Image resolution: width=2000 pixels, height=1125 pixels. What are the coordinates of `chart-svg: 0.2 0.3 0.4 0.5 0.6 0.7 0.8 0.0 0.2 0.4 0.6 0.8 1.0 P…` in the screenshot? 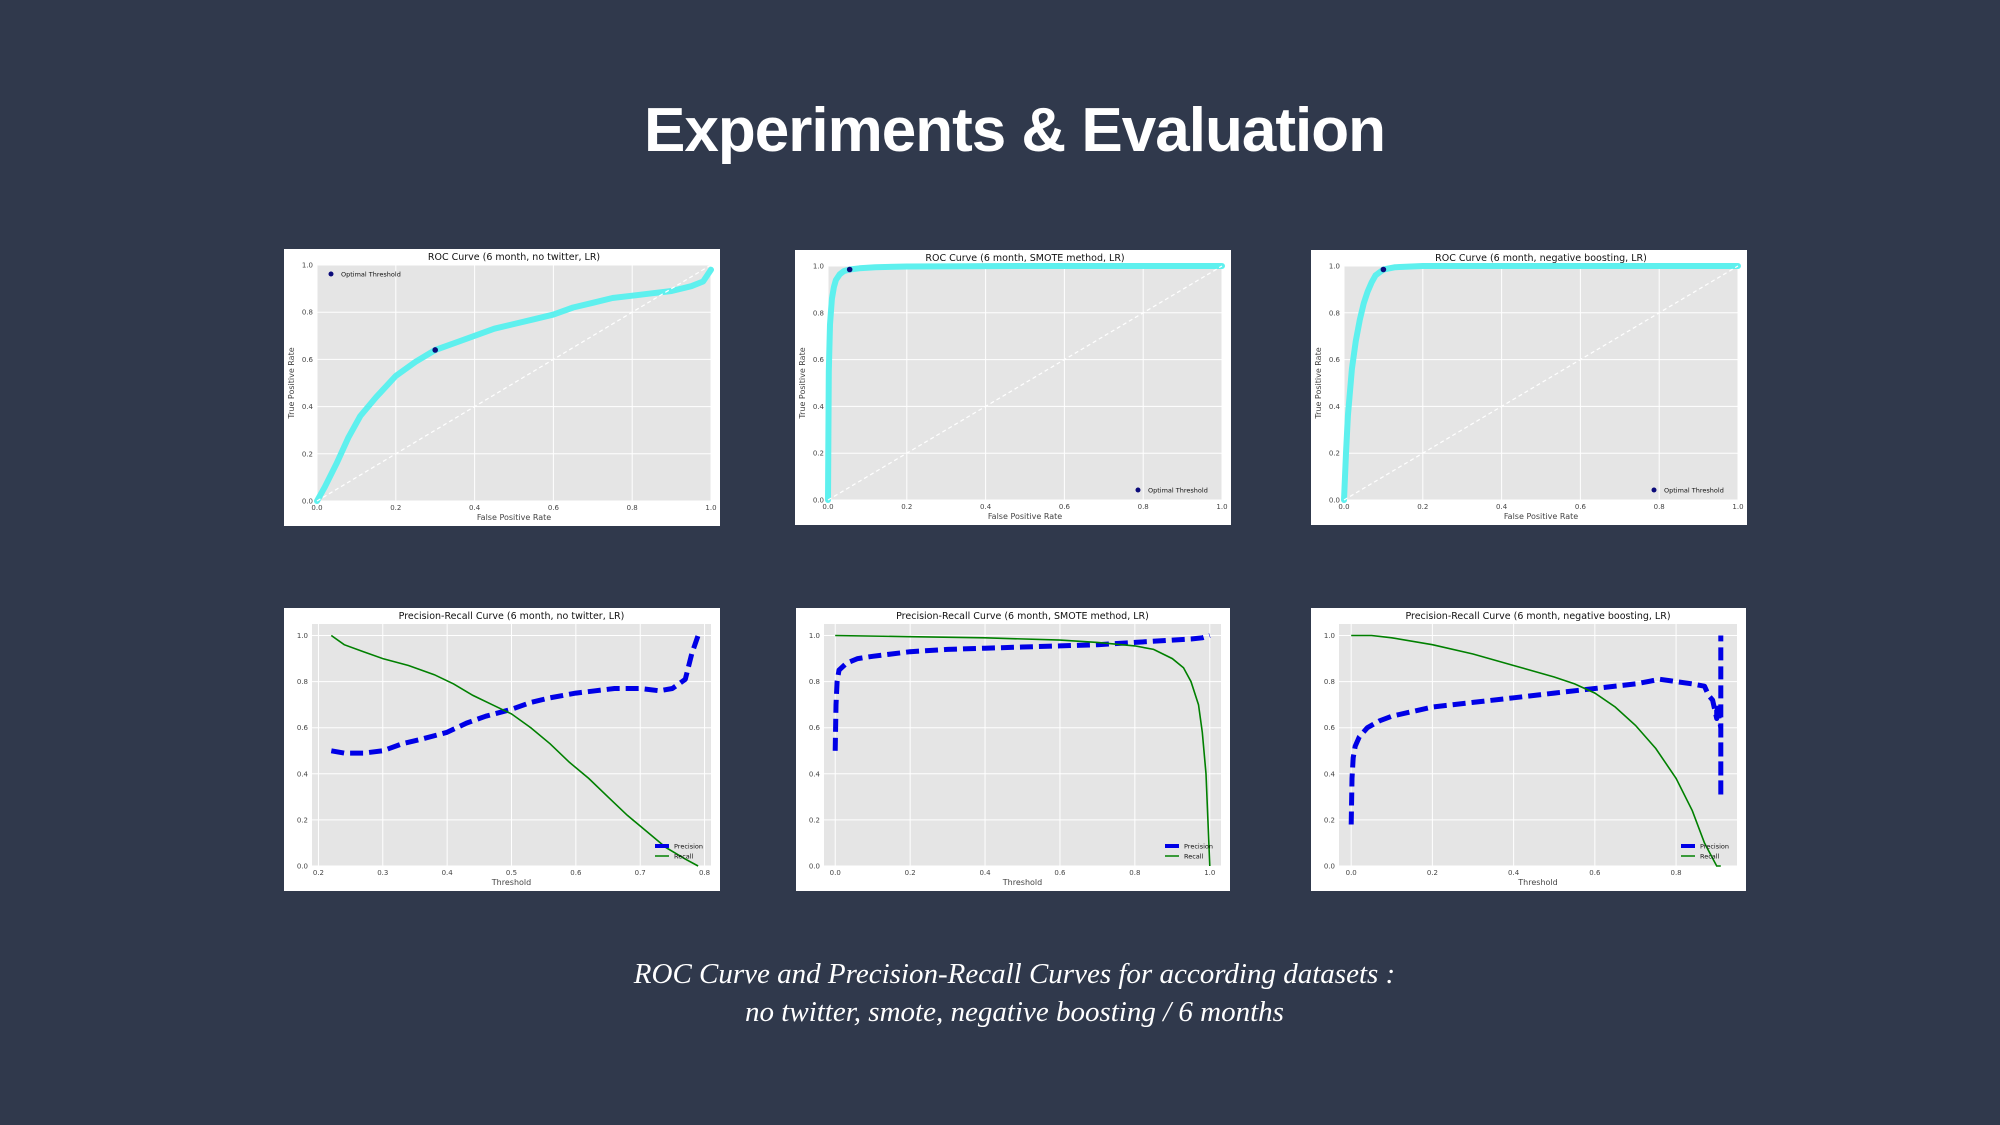 It's located at (504, 749).